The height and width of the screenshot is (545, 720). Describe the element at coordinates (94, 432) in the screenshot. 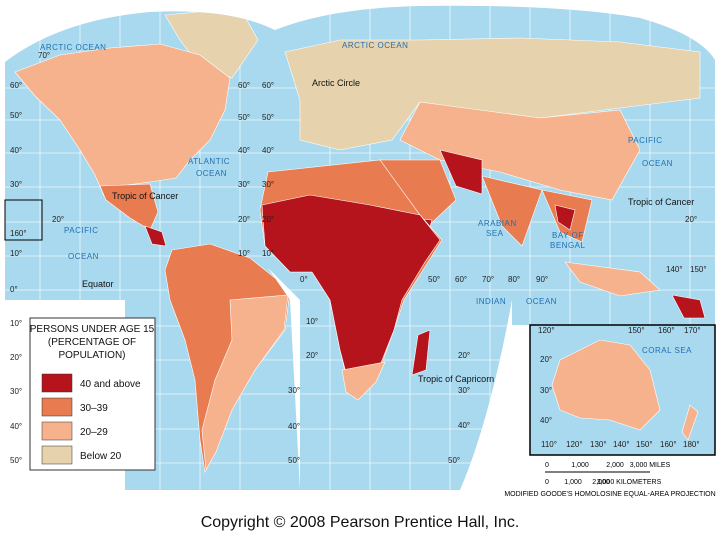

I see `legend-label: 20–29` at that location.